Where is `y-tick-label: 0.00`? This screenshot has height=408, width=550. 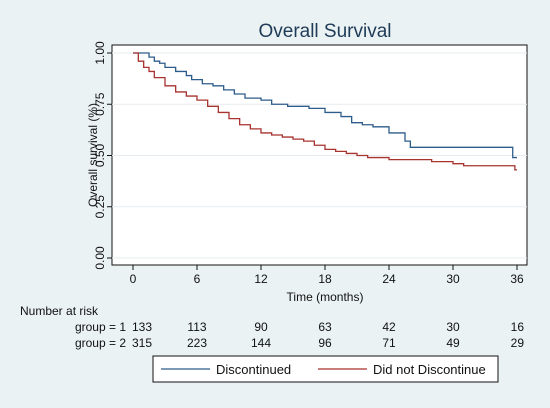 y-tick-label: 0.00 is located at coordinates (100, 258).